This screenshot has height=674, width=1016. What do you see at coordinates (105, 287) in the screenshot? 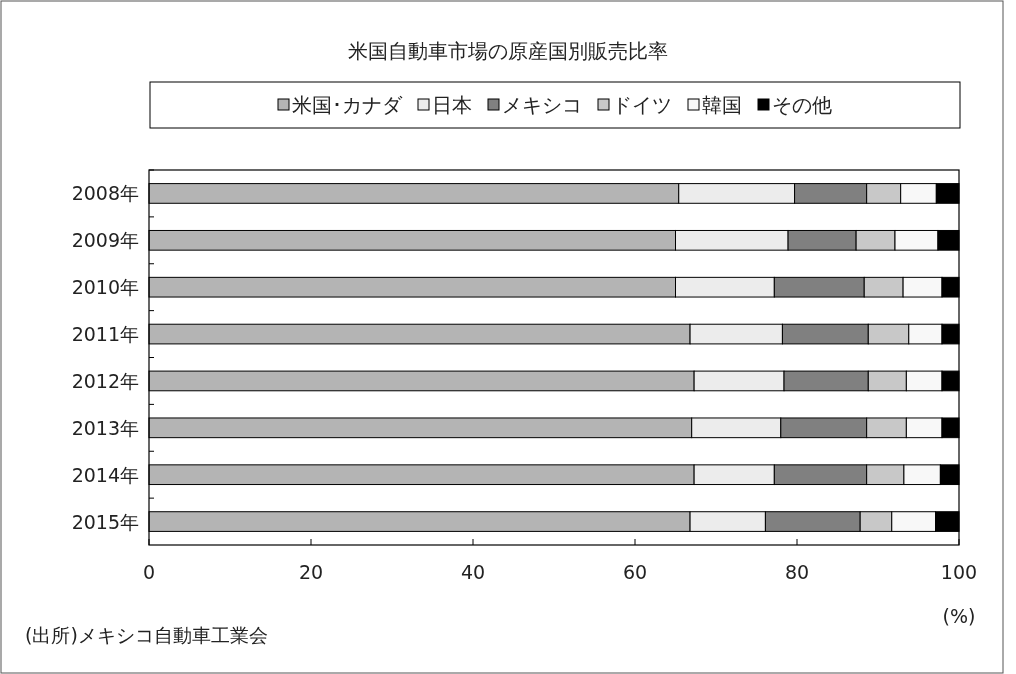
I see `y-tick-label: 2010年` at bounding box center [105, 287].